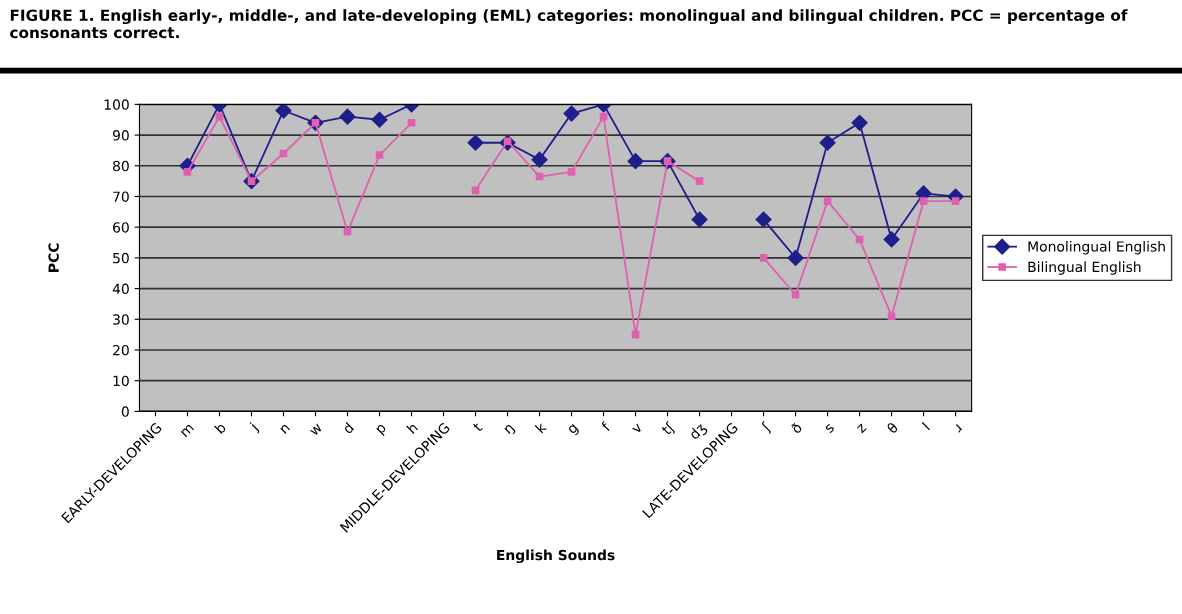 The height and width of the screenshot is (614, 1182). I want to click on x-tick-label: l, so click(926, 426).